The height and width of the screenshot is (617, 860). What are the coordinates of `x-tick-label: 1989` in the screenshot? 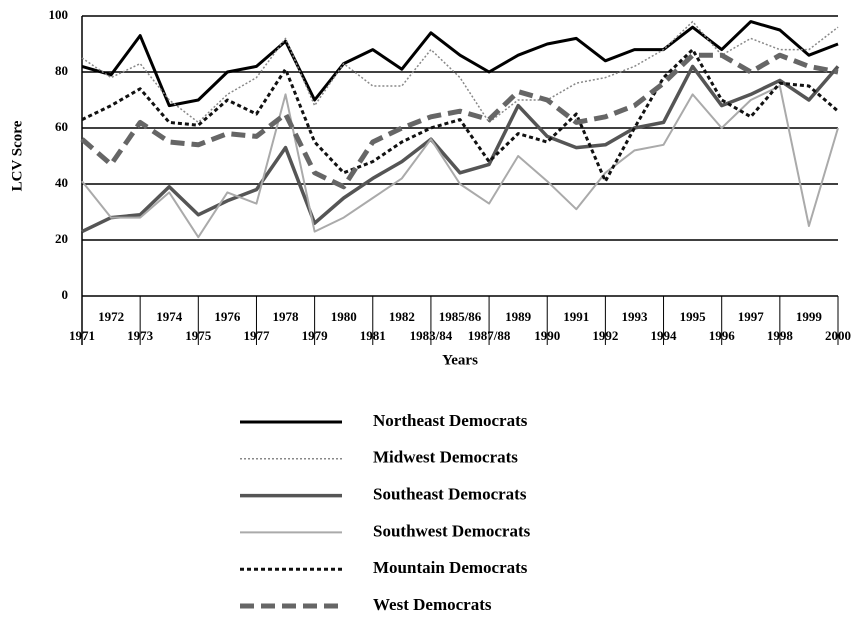 It's located at (518, 316).